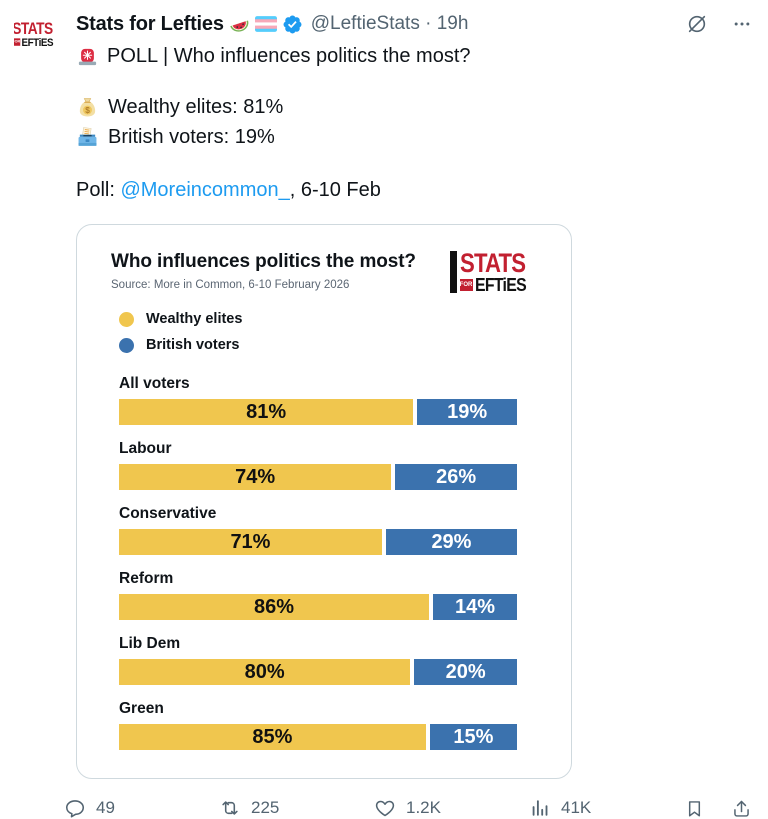 The image size is (768, 819). I want to click on poll-results-block: $ Wealthy elites: 81%, so click(414, 122).